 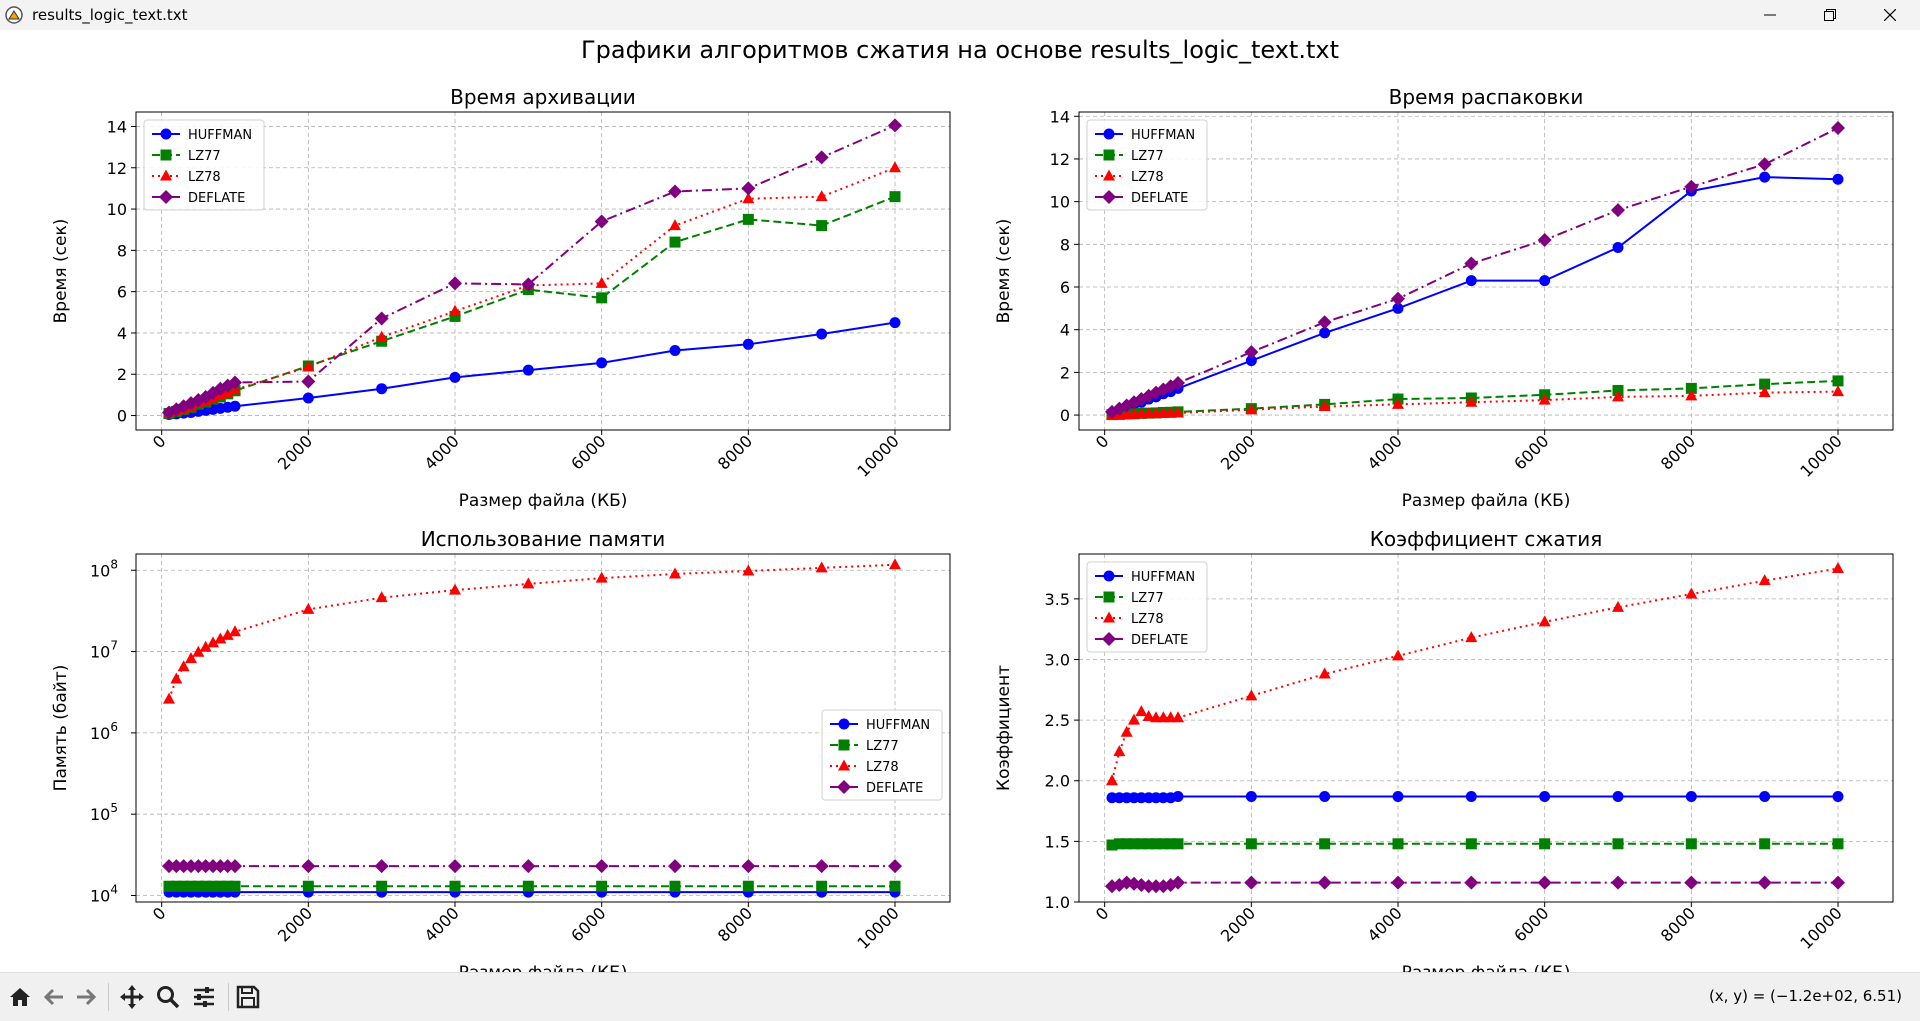 What do you see at coordinates (204, 997) in the screenshot?
I see `configure-subplots-button` at bounding box center [204, 997].